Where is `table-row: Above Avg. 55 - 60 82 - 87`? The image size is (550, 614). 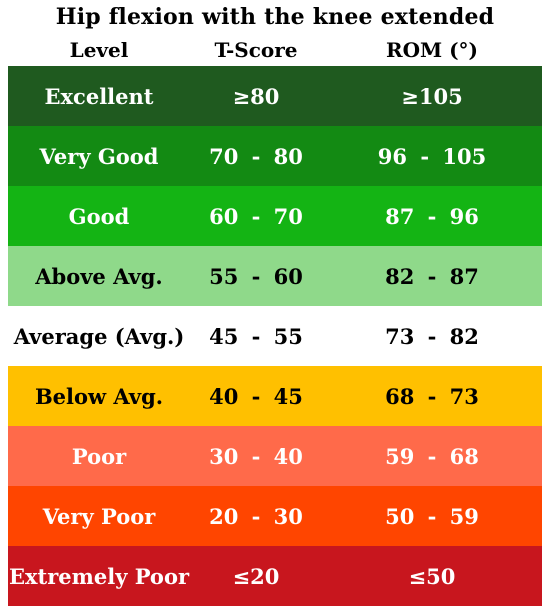 table-row: Above Avg. 55 - 60 82 - 87 is located at coordinates (275, 276).